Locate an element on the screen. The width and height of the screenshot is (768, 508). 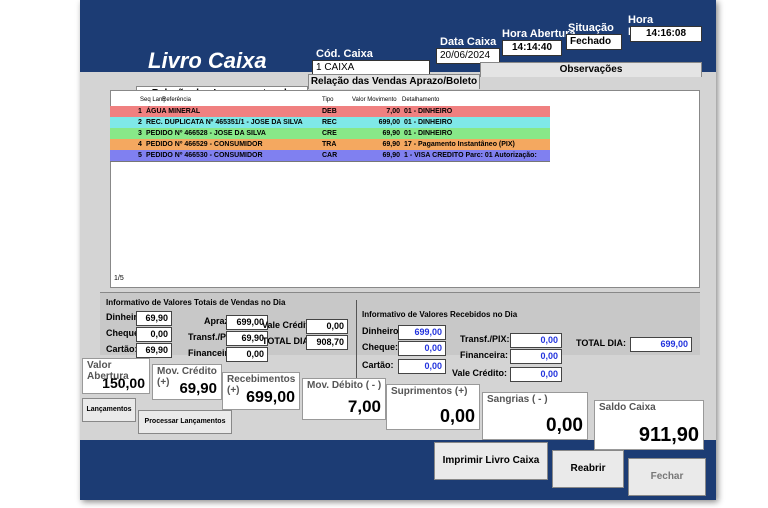
column-header: Referência is located at coordinates (177, 100).